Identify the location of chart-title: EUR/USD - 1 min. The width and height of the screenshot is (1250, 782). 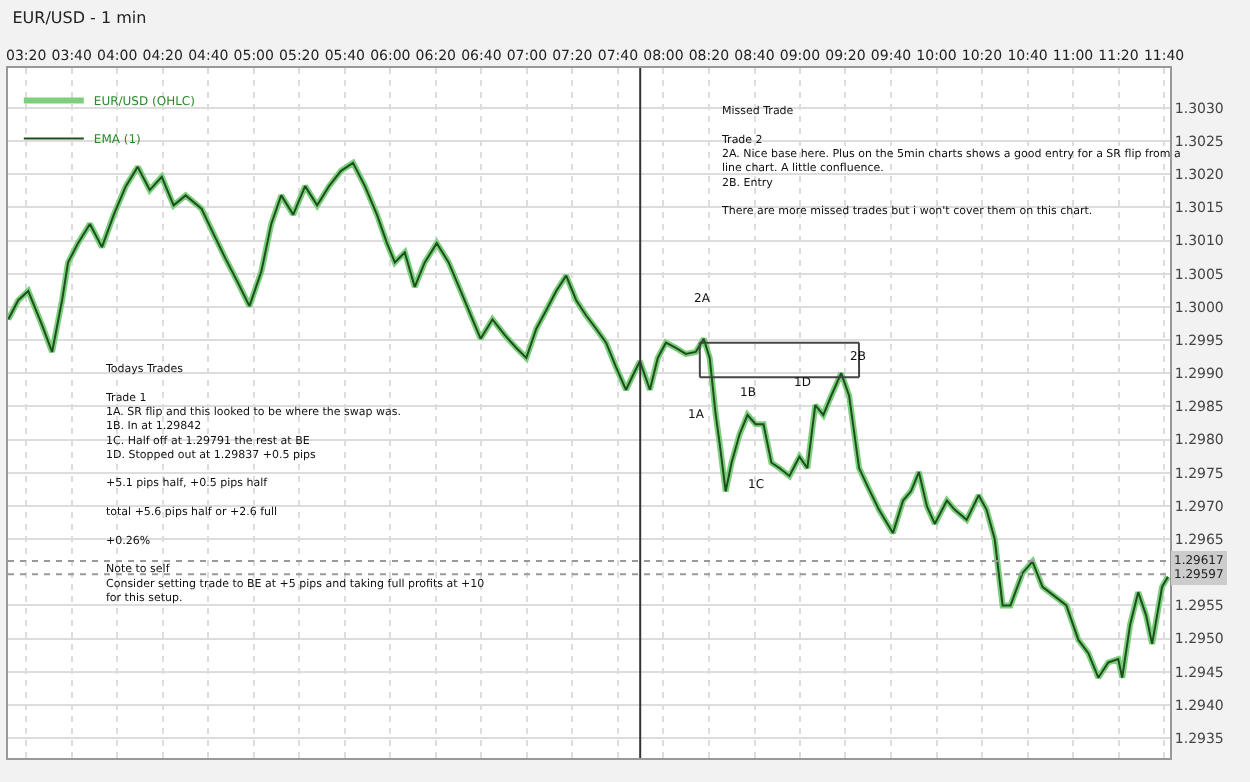
(79, 17).